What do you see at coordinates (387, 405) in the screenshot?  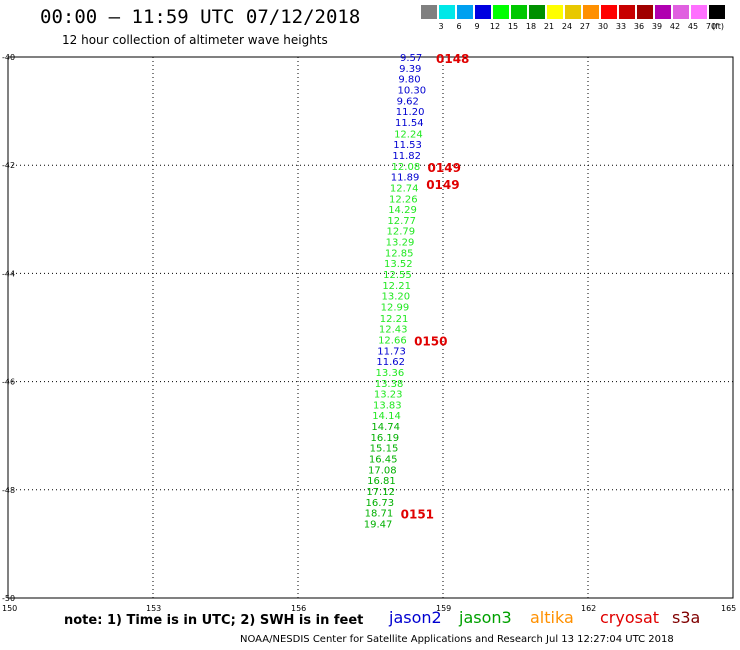 I see `wave-height-value: 13.83` at bounding box center [387, 405].